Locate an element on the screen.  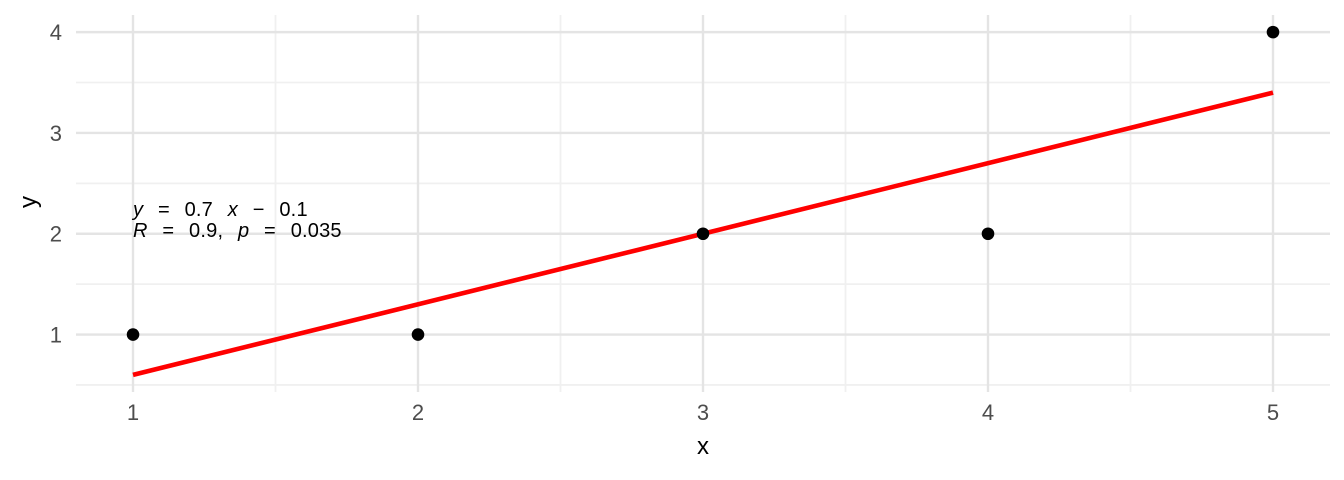
correlation-stats-label: R = 0.9, p = 0.035 is located at coordinates (237, 231).